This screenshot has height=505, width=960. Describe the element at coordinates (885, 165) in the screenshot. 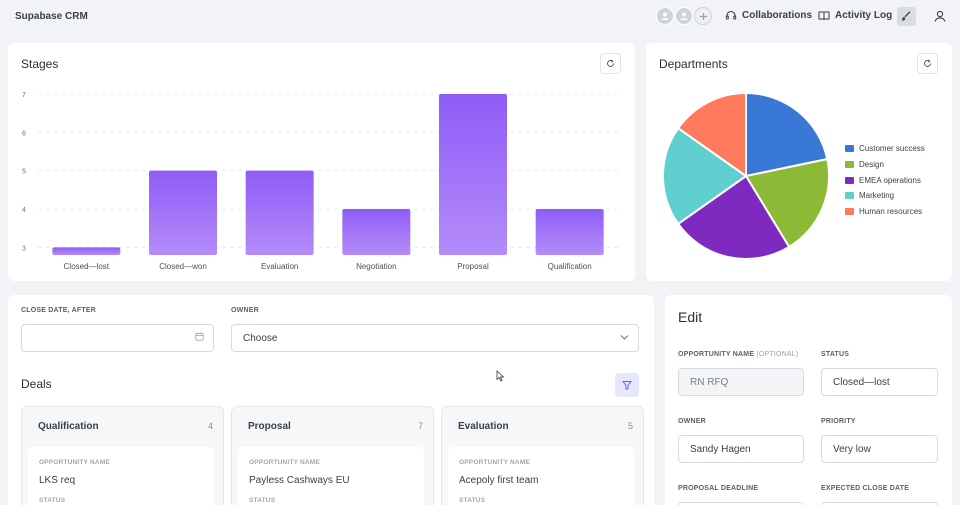

I see `legend-item: Design` at that location.